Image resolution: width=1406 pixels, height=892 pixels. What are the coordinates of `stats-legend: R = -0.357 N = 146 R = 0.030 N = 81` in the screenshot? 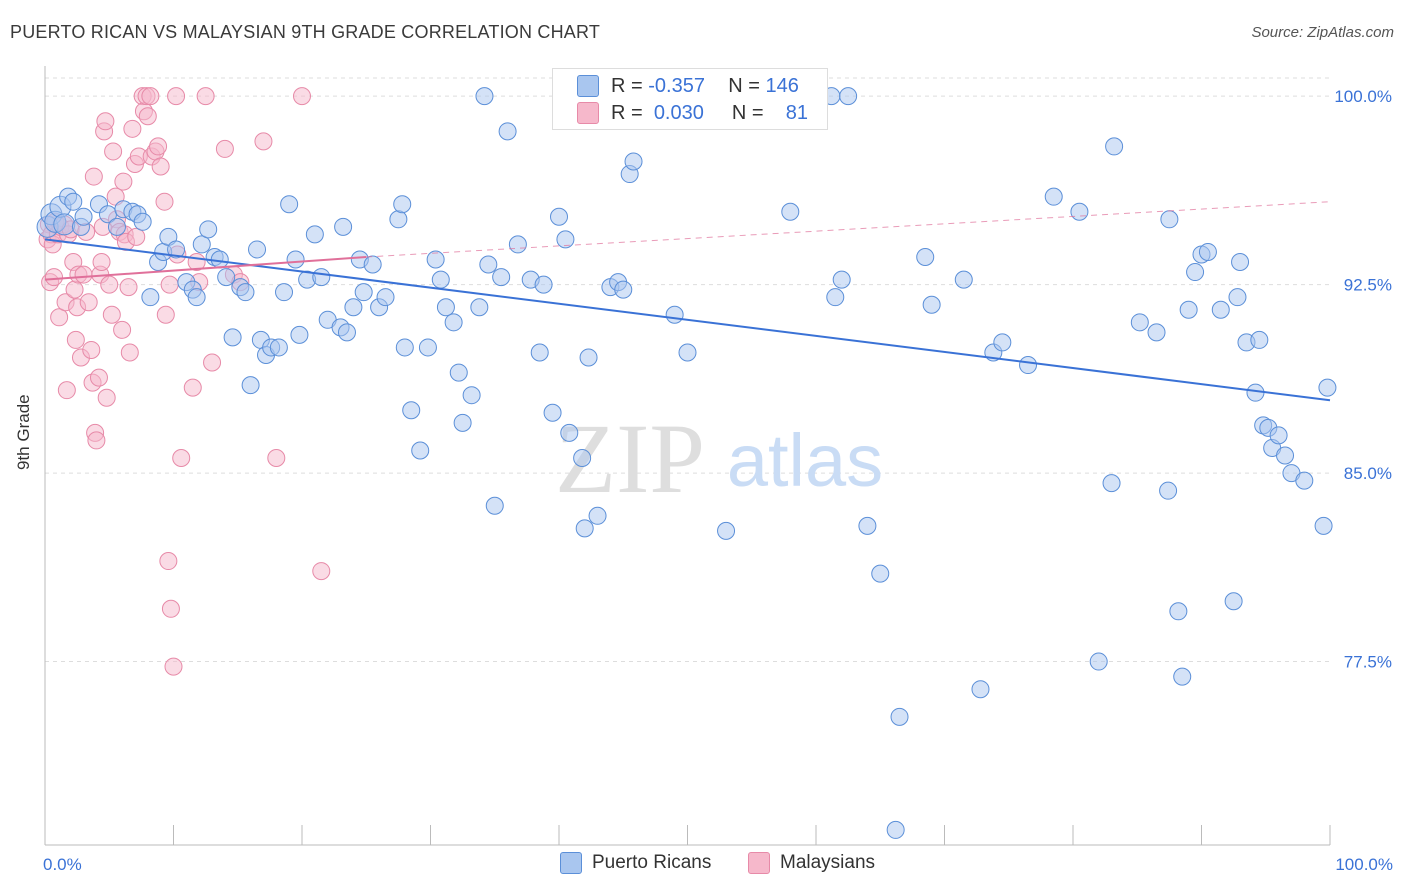 It's located at (690, 99).